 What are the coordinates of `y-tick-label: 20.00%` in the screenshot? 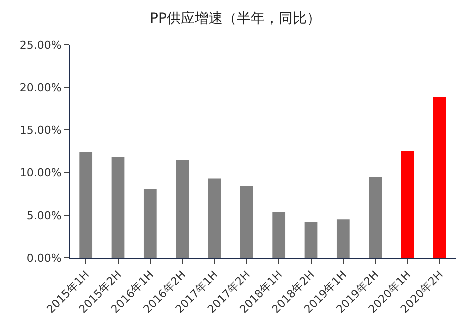 It's located at (41, 87).